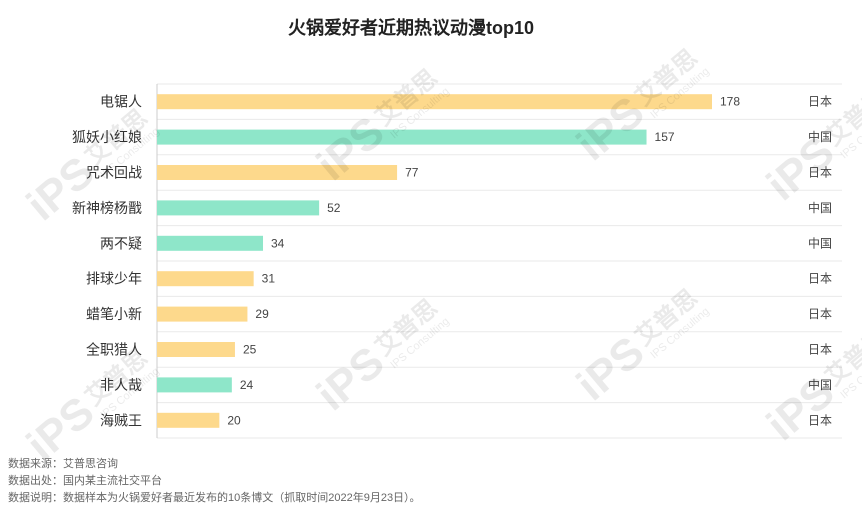  What do you see at coordinates (730, 102) in the screenshot?
I see `value-label: 178` at bounding box center [730, 102].